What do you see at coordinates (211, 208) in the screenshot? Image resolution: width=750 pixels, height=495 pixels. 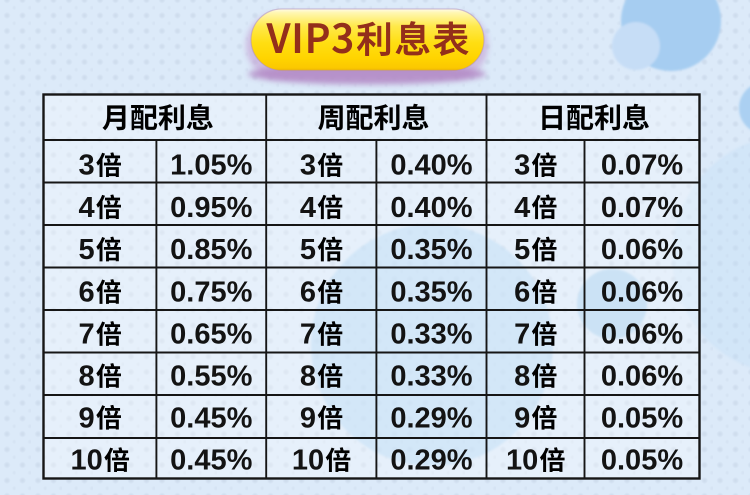 I see `svg-text: 0.95%` at bounding box center [211, 208].